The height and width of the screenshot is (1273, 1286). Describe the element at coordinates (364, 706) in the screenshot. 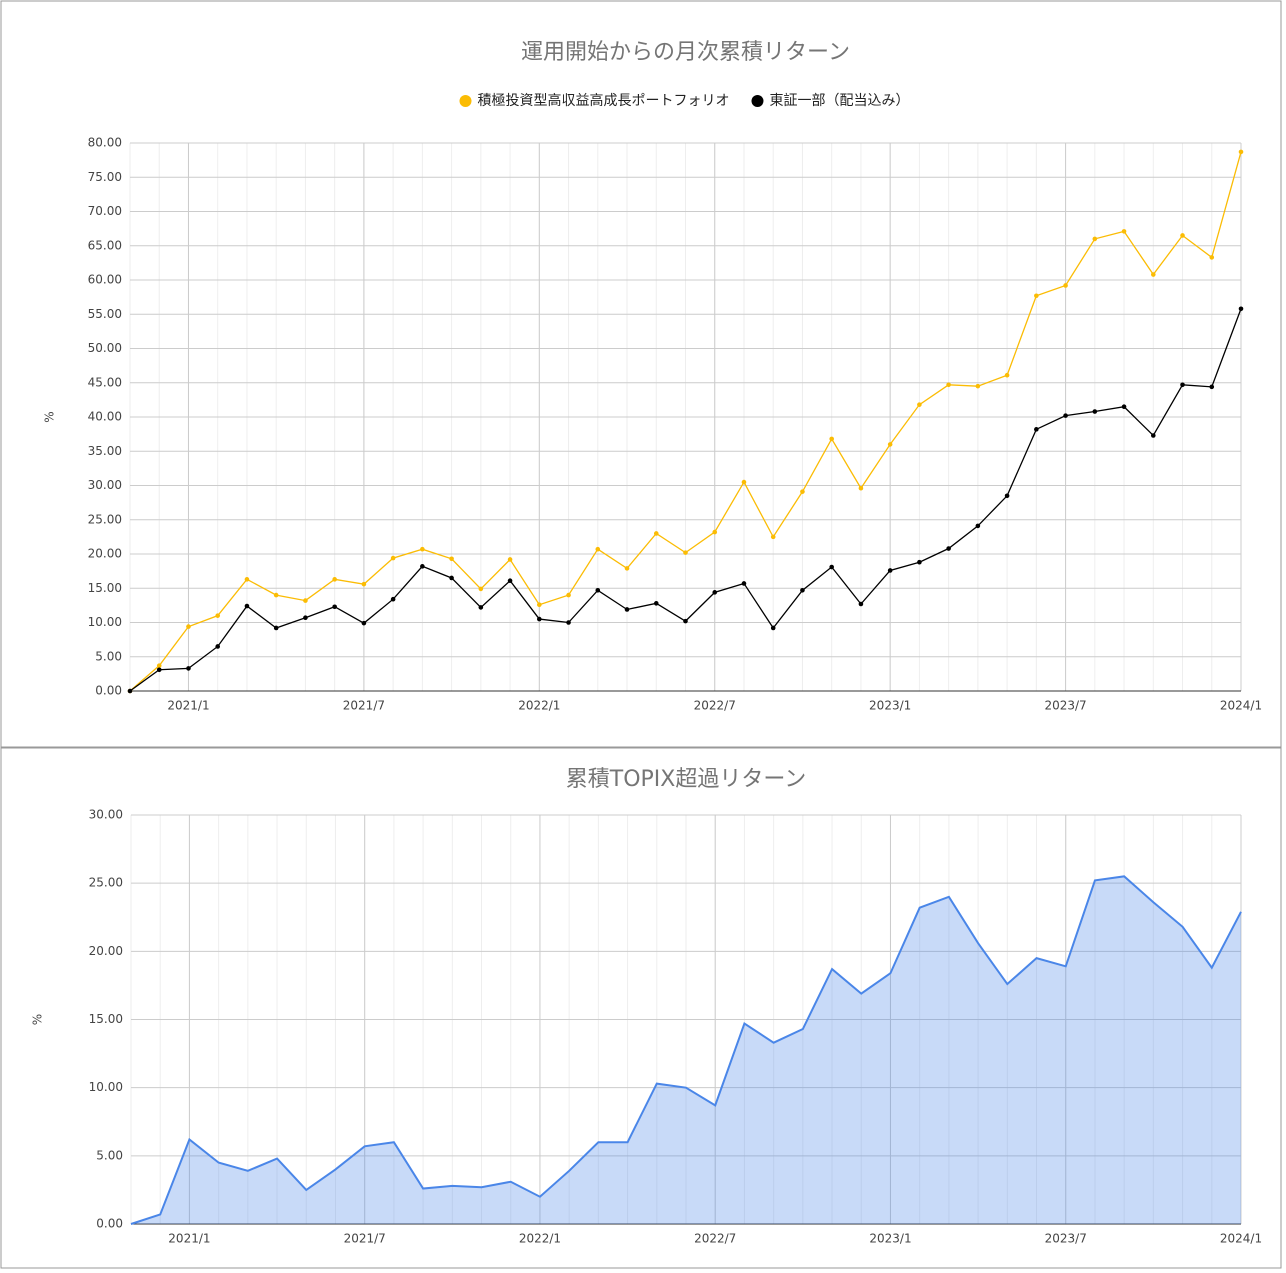

I see `x-tick-label: 2021/7` at that location.